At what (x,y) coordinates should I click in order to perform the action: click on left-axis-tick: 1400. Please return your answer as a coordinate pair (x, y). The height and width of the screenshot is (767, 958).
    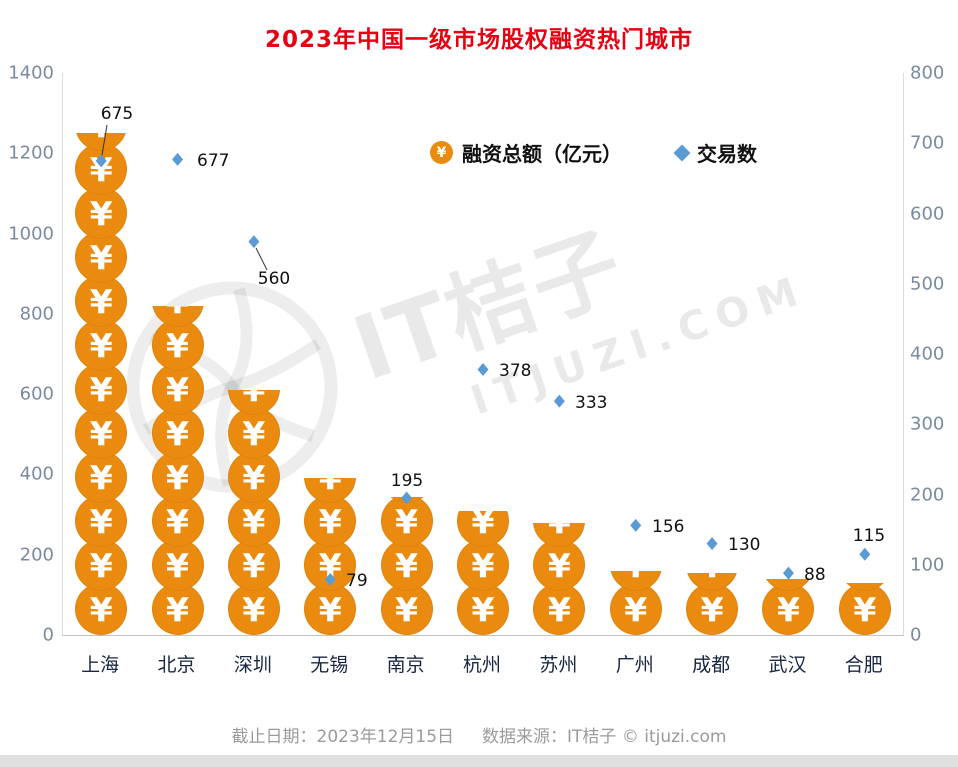
    Looking at the image, I should click on (31, 73).